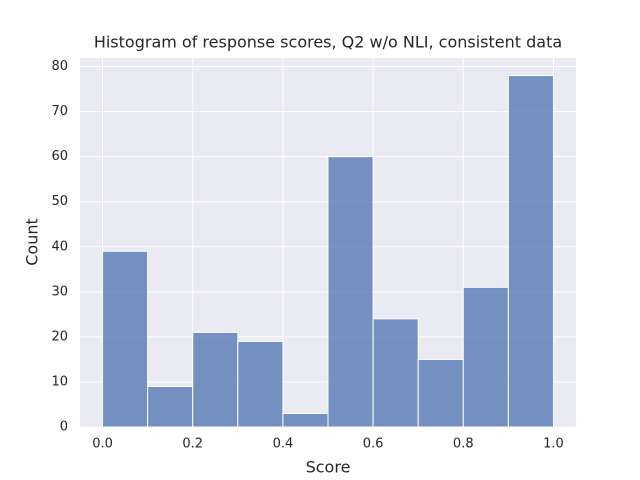  Describe the element at coordinates (59, 246) in the screenshot. I see `y-tick-label: 40` at that location.